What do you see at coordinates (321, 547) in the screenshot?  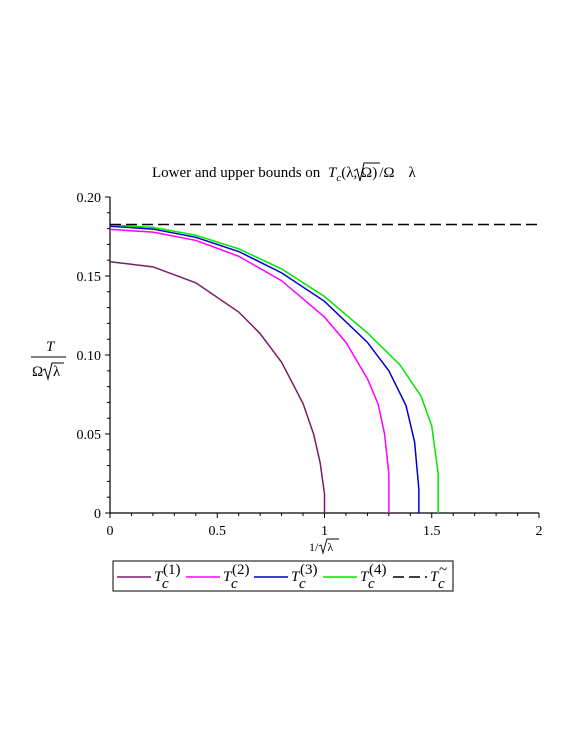 I see `svg-text:1/λ: 1/ λ` at bounding box center [321, 547].